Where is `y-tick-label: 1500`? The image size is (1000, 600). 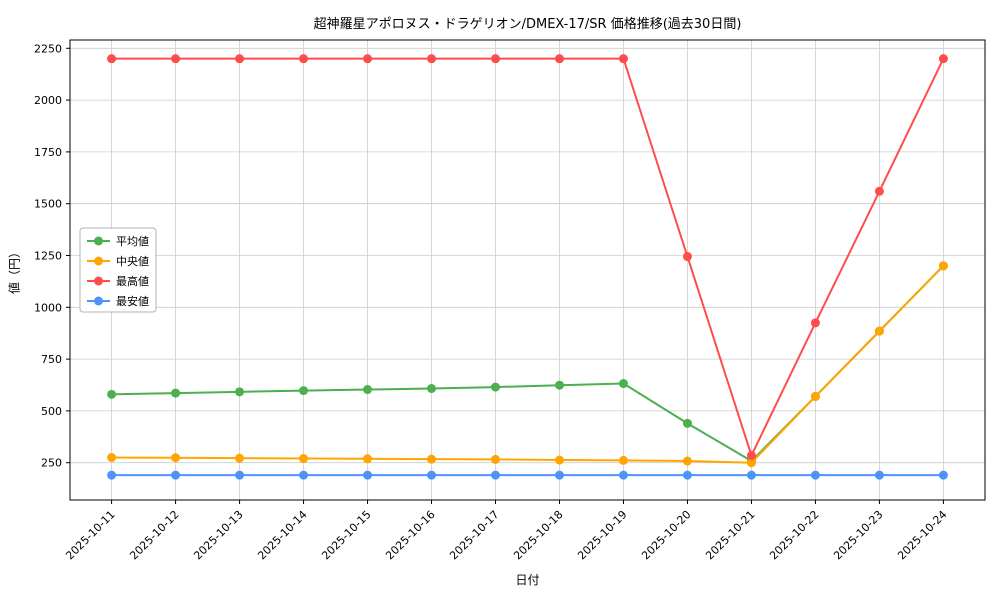 y-tick-label: 1500 is located at coordinates (48, 204).